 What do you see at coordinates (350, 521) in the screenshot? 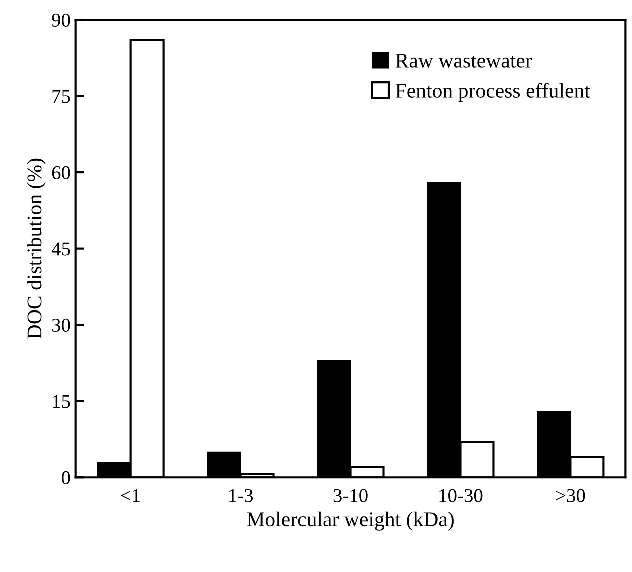
I see `x-axis-title: Molercular weight (kDa)` at bounding box center [350, 521].